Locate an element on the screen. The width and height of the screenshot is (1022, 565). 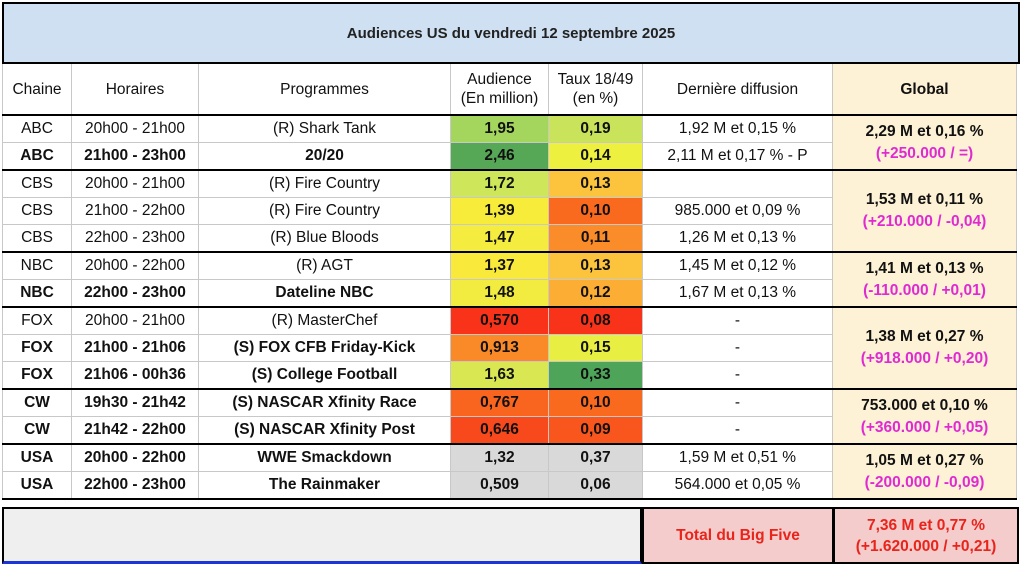
cell-program: Dateline NBC is located at coordinates (324, 293).